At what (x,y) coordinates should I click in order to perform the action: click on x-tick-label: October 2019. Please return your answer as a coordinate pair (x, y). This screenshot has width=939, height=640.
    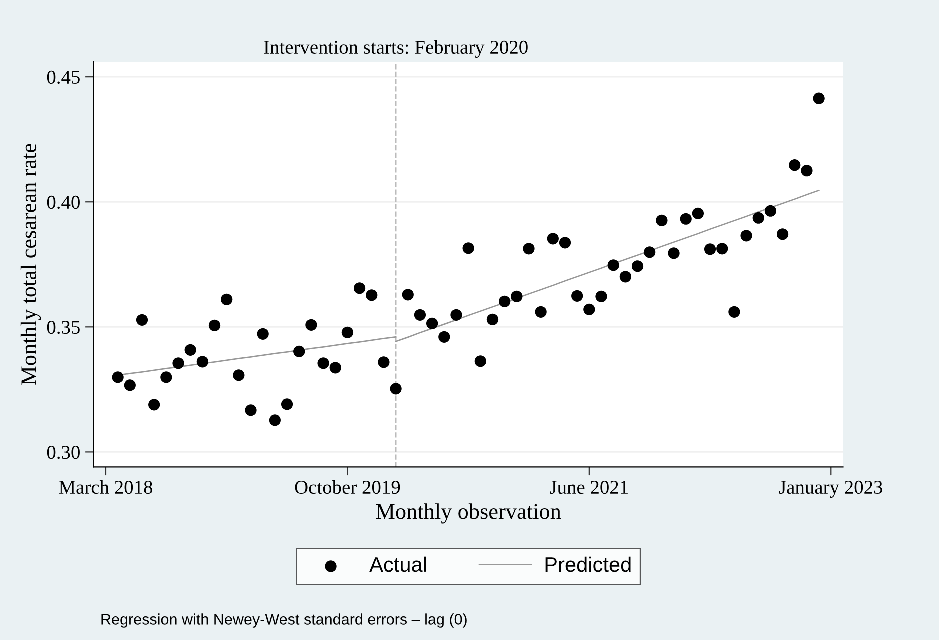
    Looking at the image, I should click on (347, 487).